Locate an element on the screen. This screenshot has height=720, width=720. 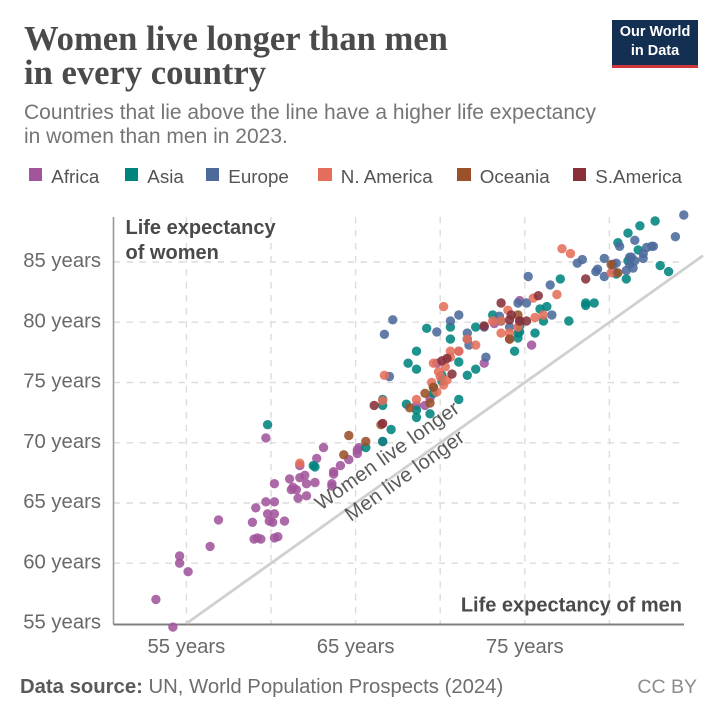
svg-text: Life expectancy is located at coordinates (201, 228).